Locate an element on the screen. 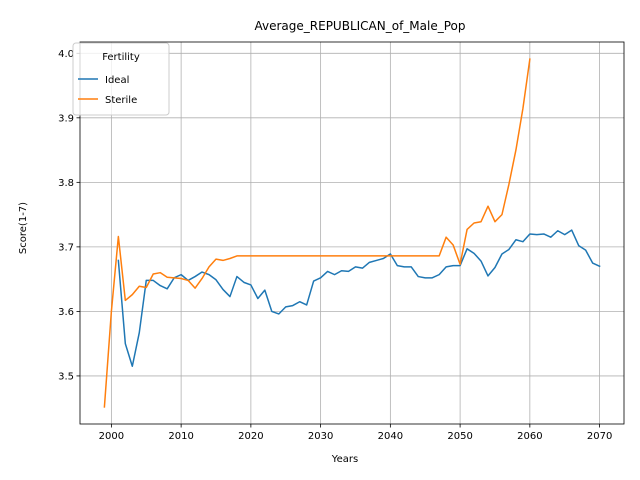 This screenshot has width=640, height=480. x-tick-label: 2040 is located at coordinates (390, 436).